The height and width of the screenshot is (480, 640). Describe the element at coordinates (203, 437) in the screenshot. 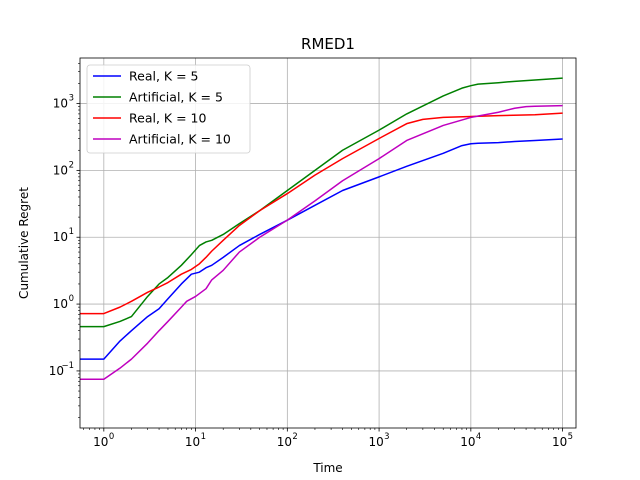

I see `x-tick-exponent: 1` at that location.